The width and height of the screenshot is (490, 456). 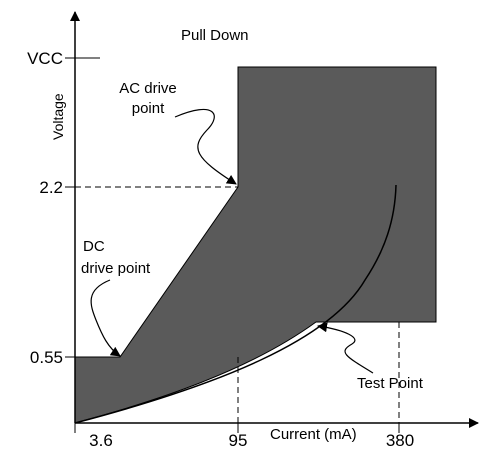 I want to click on x-axis-label: Current (mA), so click(x=313, y=434).